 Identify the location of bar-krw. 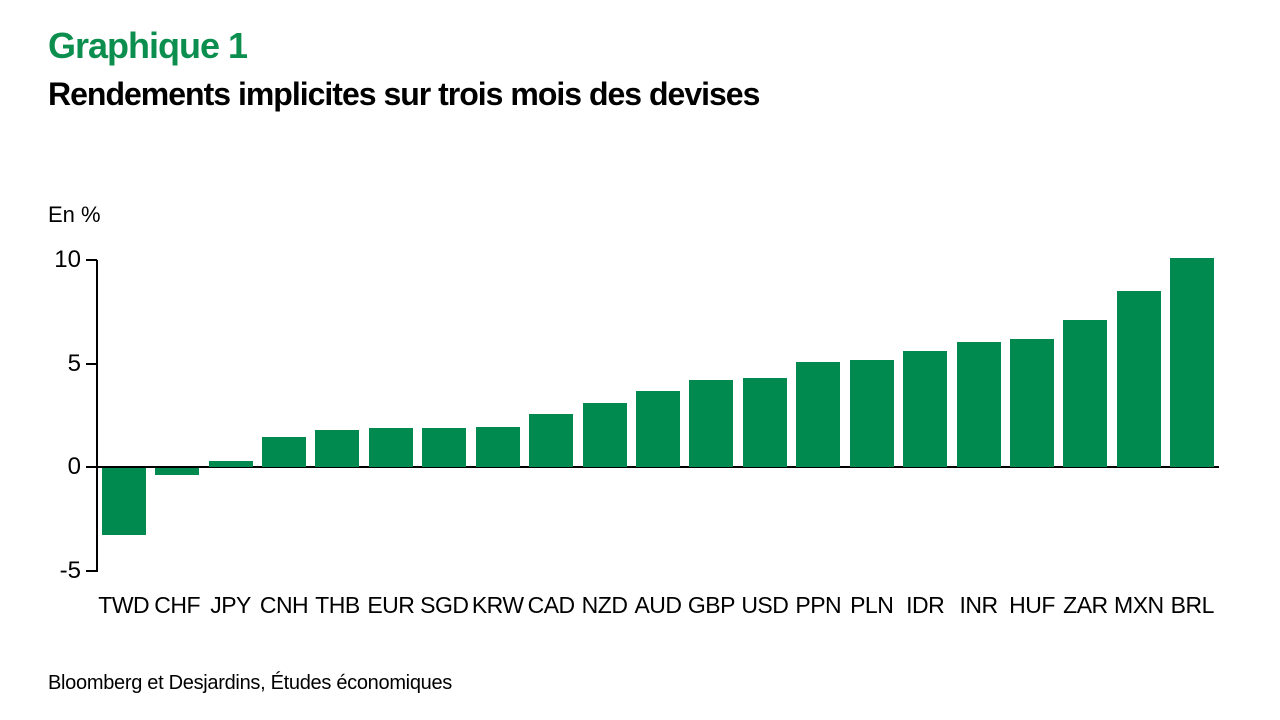
(497, 447).